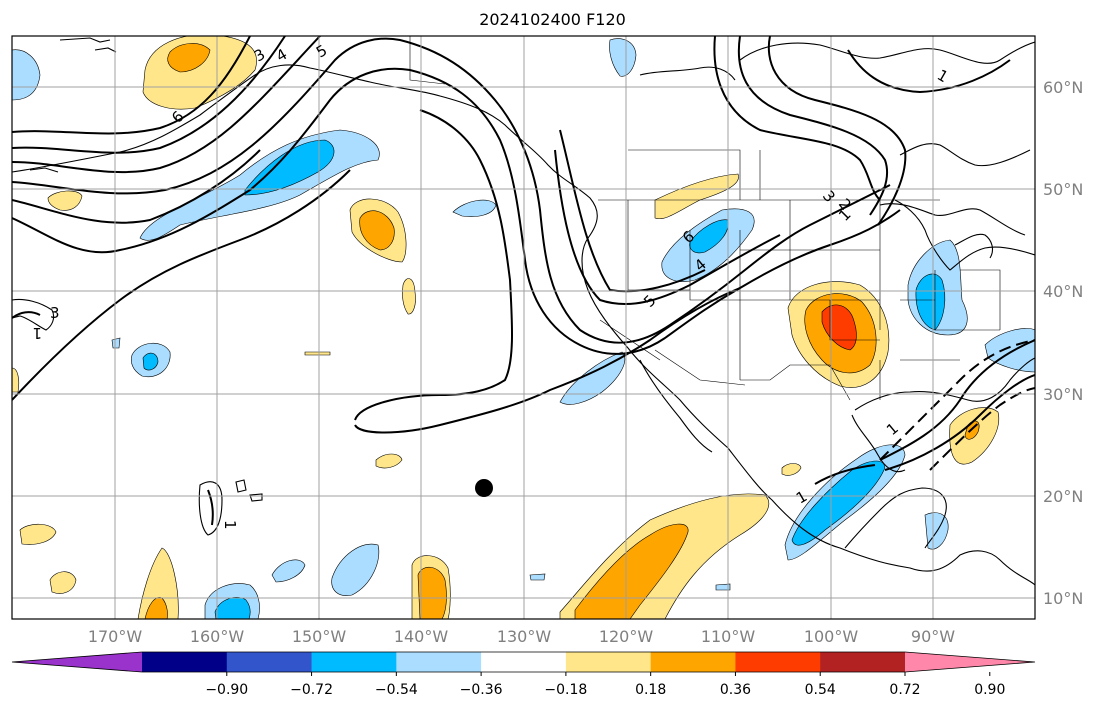 This screenshot has width=1105, height=712. Describe the element at coordinates (970, 662) in the screenshot. I see `colorbar-extend-high` at that location.